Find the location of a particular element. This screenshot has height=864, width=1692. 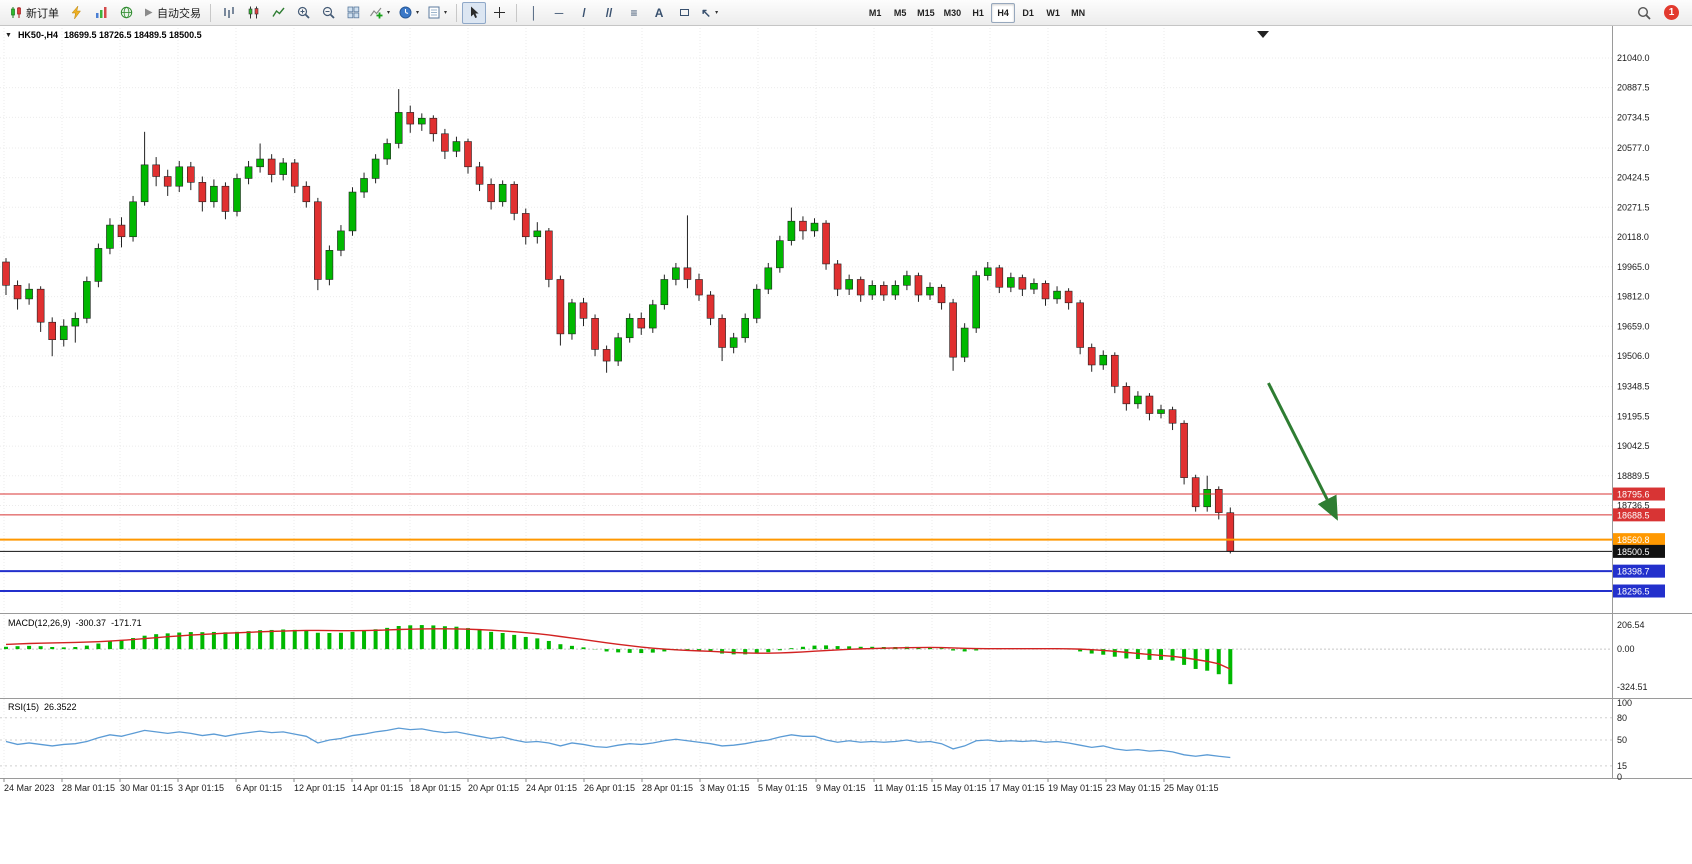

svg-text: 19965.0 is located at coordinates (1633, 267).